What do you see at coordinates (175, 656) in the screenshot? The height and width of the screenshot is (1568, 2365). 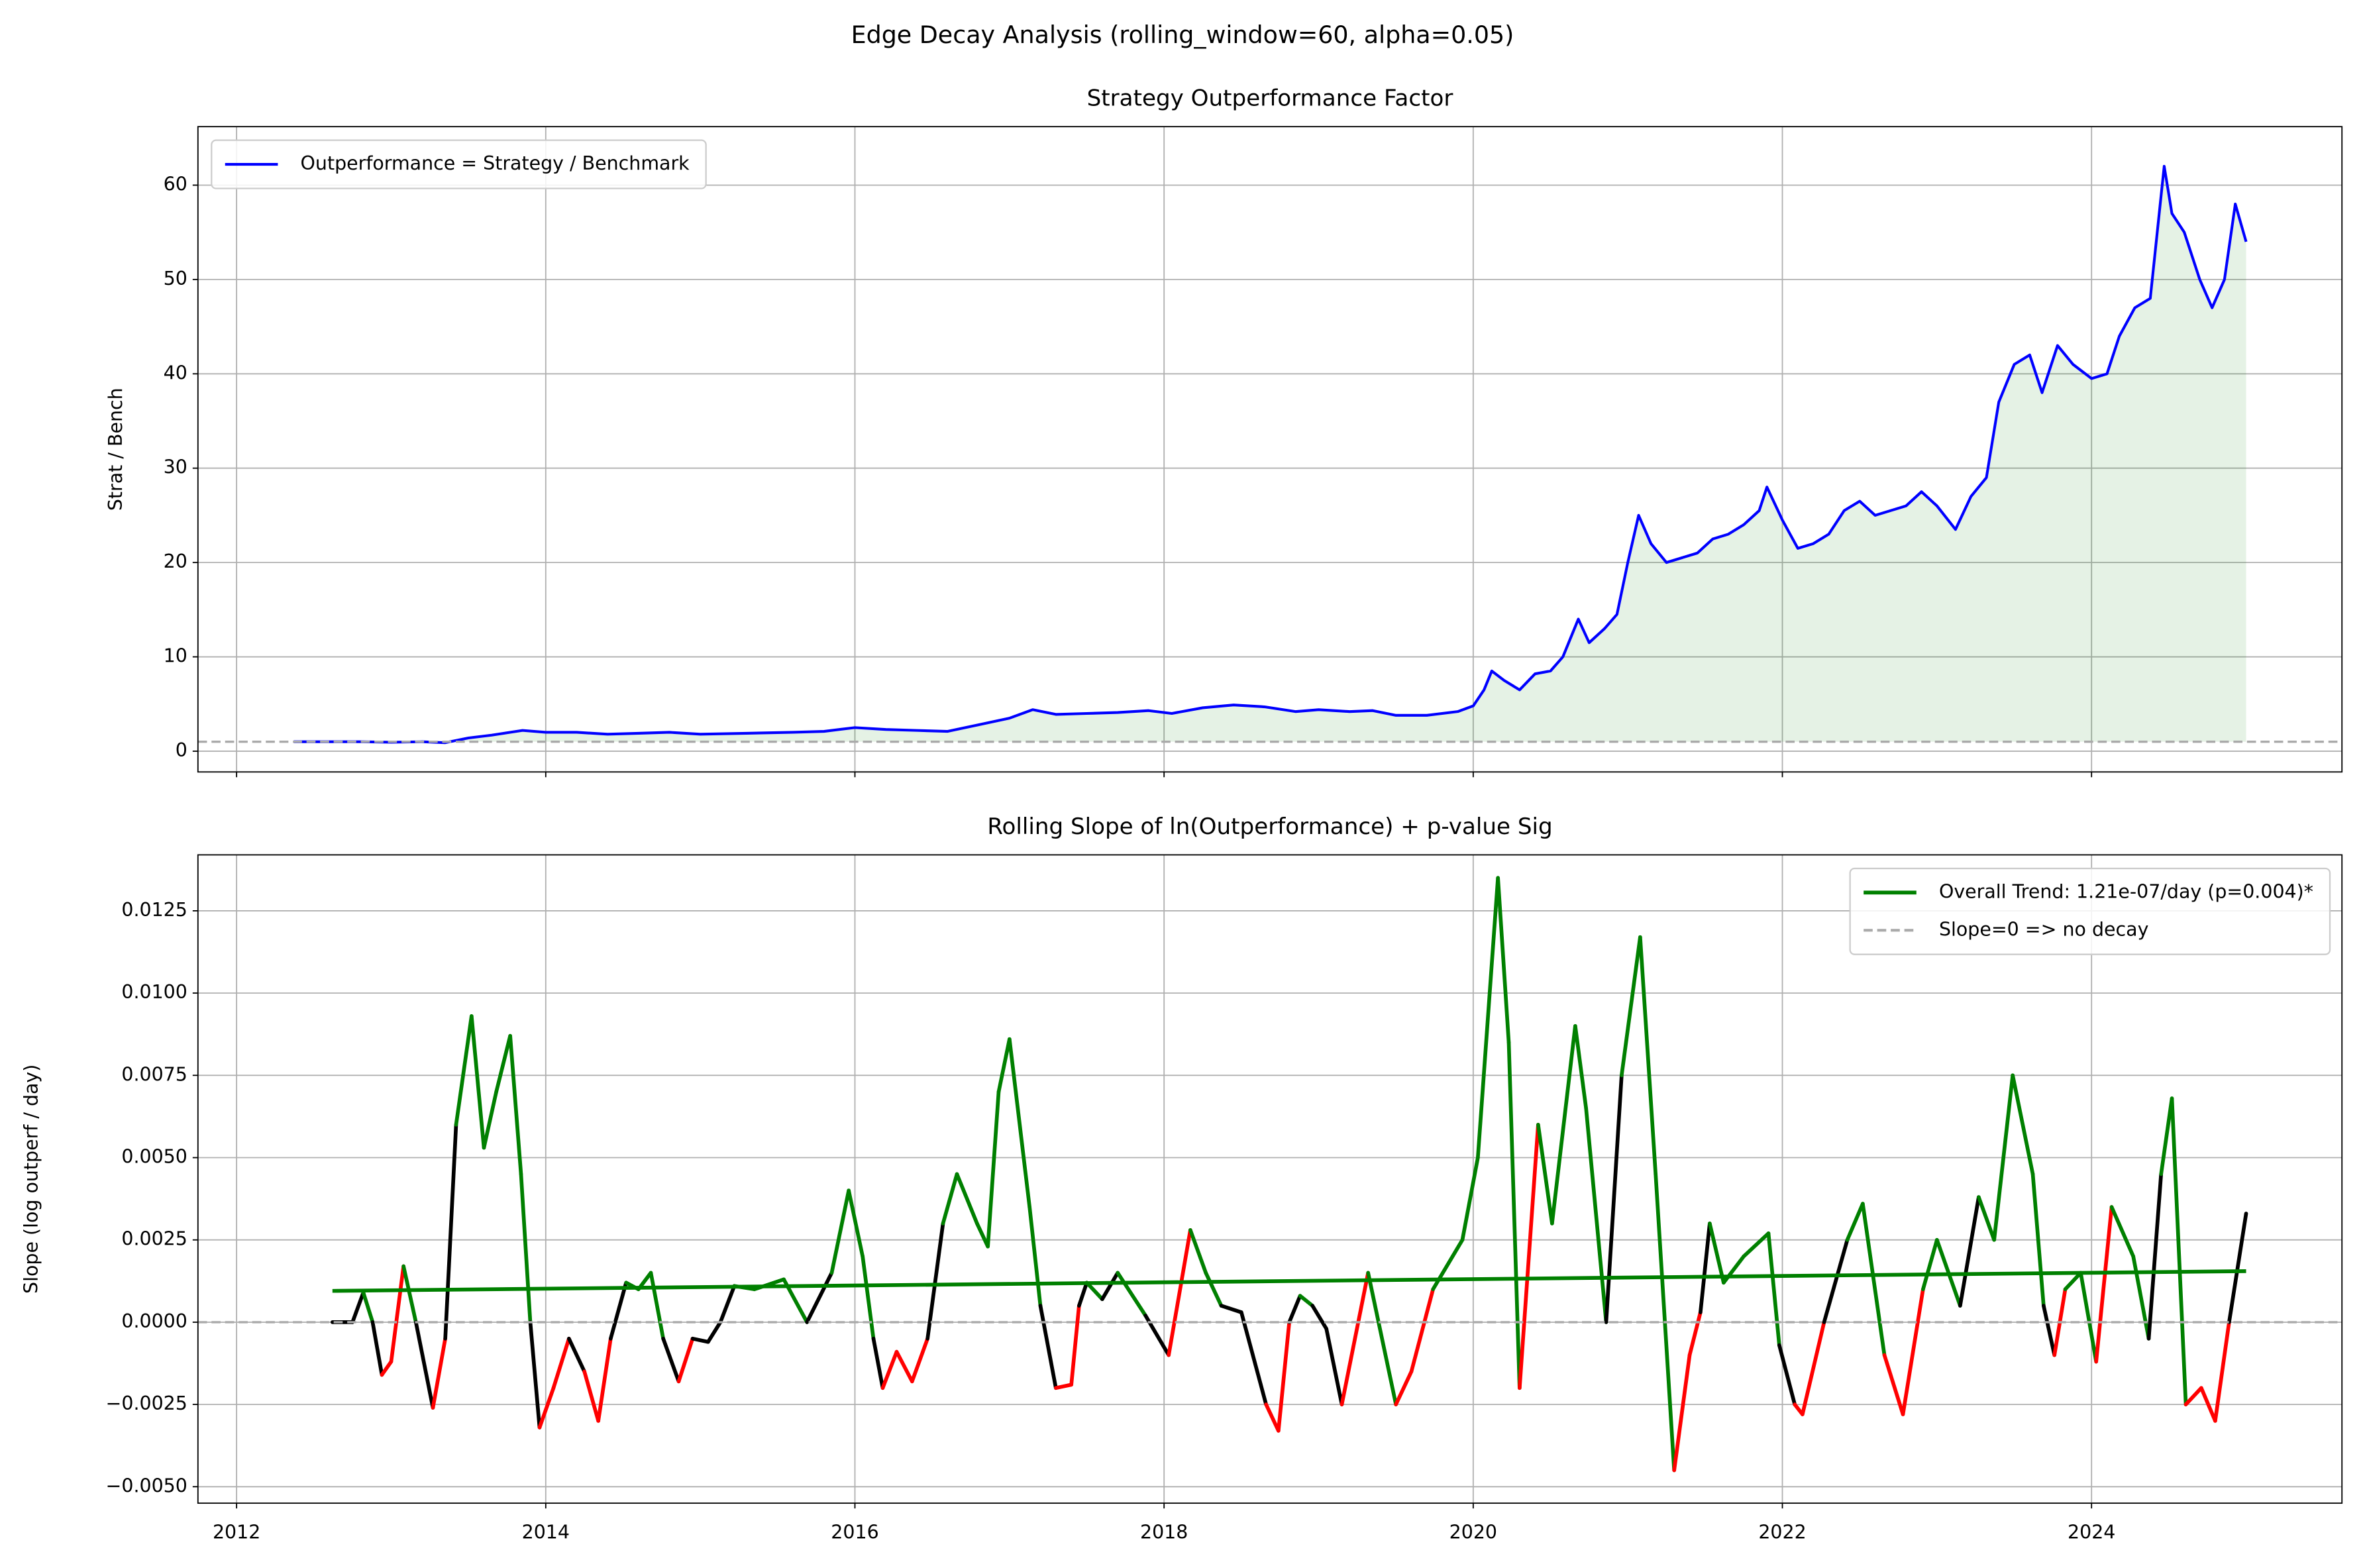 I see `y-tick-label: 10` at bounding box center [175, 656].